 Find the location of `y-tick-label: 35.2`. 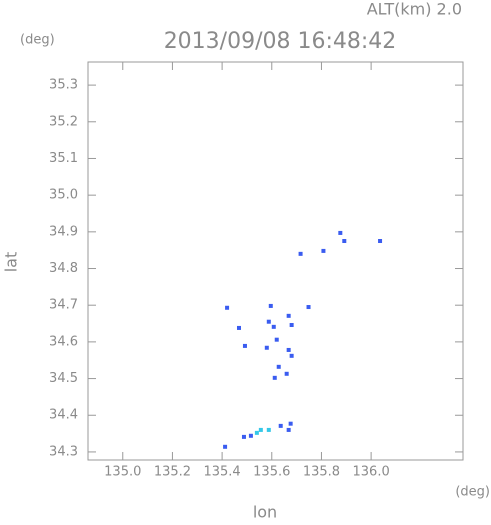

y-tick-label: 35.2 is located at coordinates (63, 121).